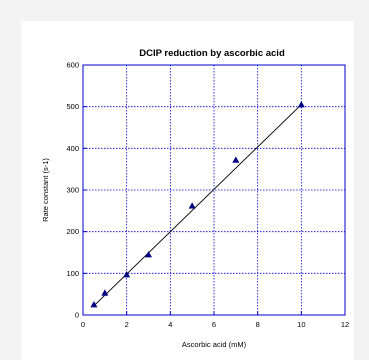 The width and height of the screenshot is (369, 360). I want to click on y-axis-ticks: 0 100 200 300 400 500 600, so click(76, 190).